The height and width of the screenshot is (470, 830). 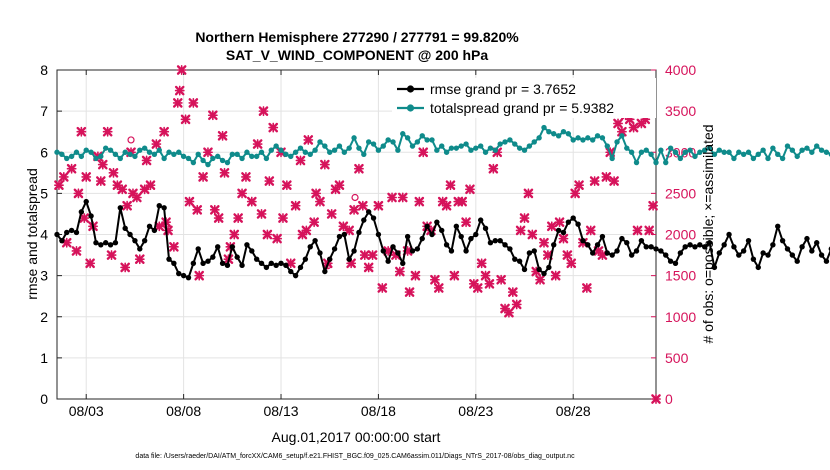 I want to click on right-y-axis-label: # of obs: o=possible; ×=assimilated, so click(x=708, y=233).